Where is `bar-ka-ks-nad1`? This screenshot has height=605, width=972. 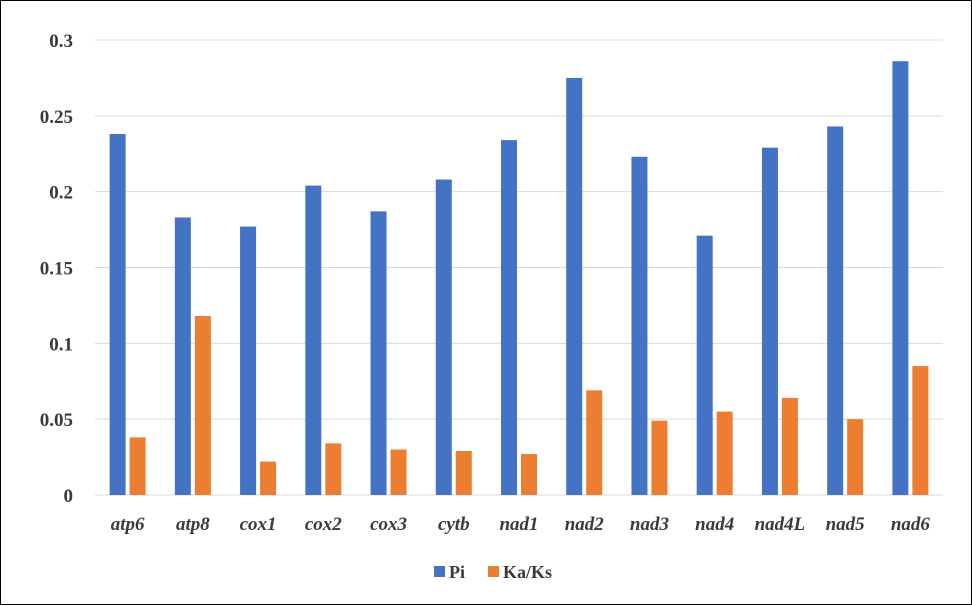
bar-ka-ks-nad1 is located at coordinates (529, 474).